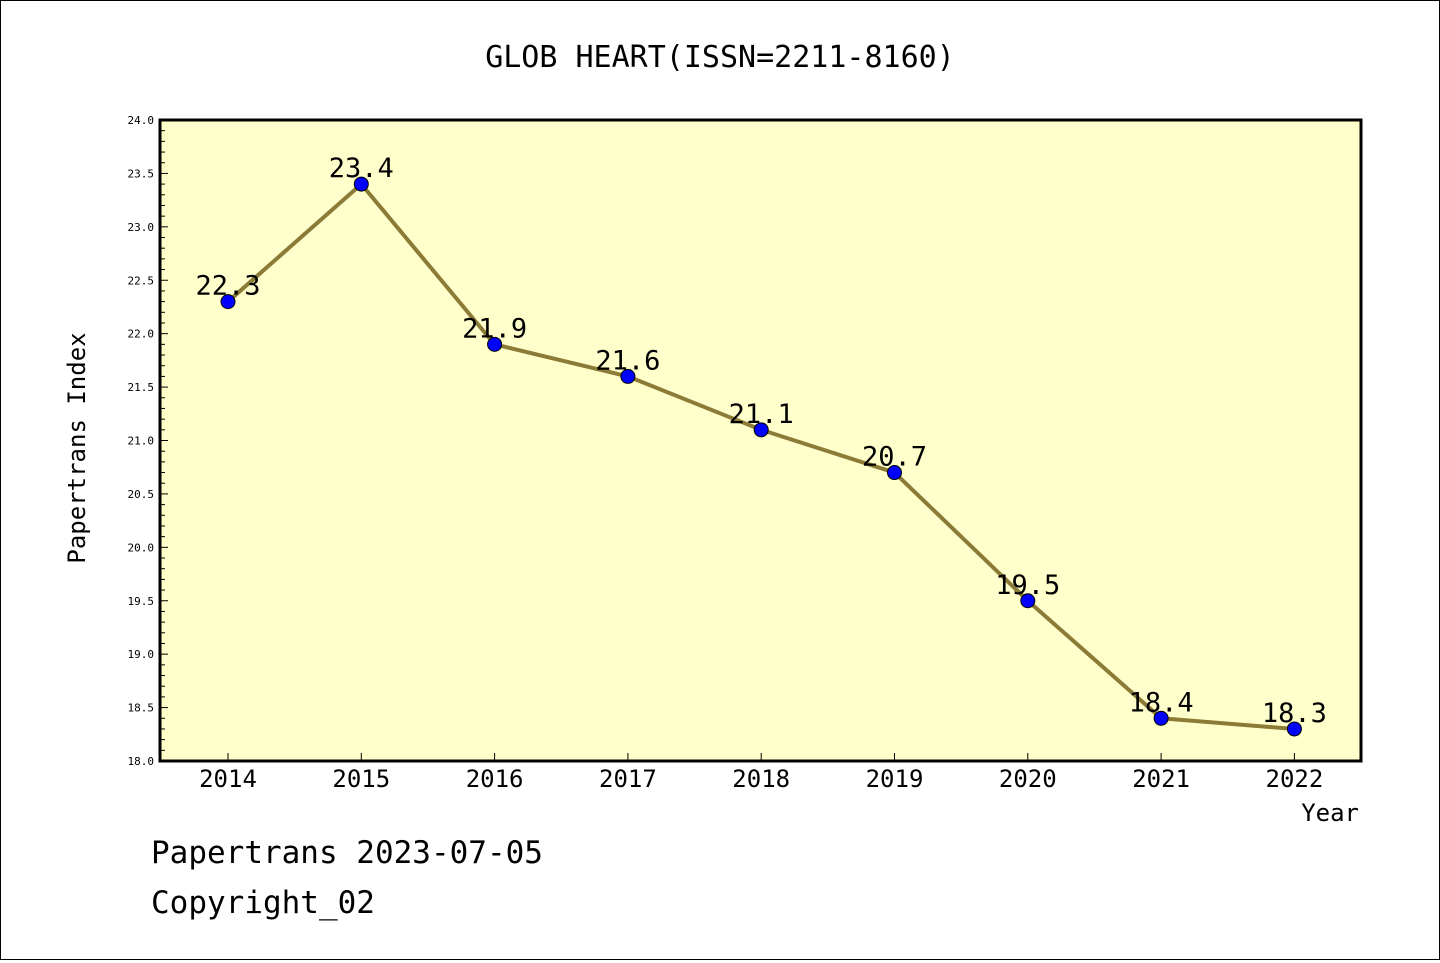  What do you see at coordinates (227, 286) in the screenshot?
I see `data-label: 22.3` at bounding box center [227, 286].